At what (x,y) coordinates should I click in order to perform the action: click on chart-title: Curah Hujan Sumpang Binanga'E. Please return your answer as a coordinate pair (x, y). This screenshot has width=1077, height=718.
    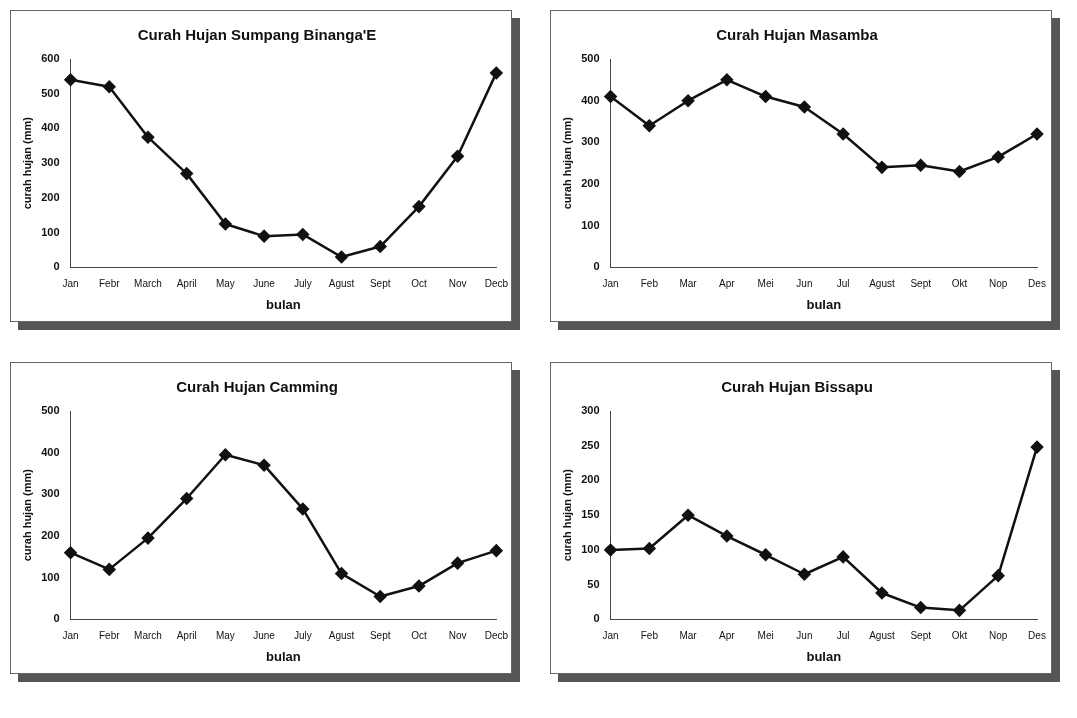
    Looking at the image, I should click on (257, 35).